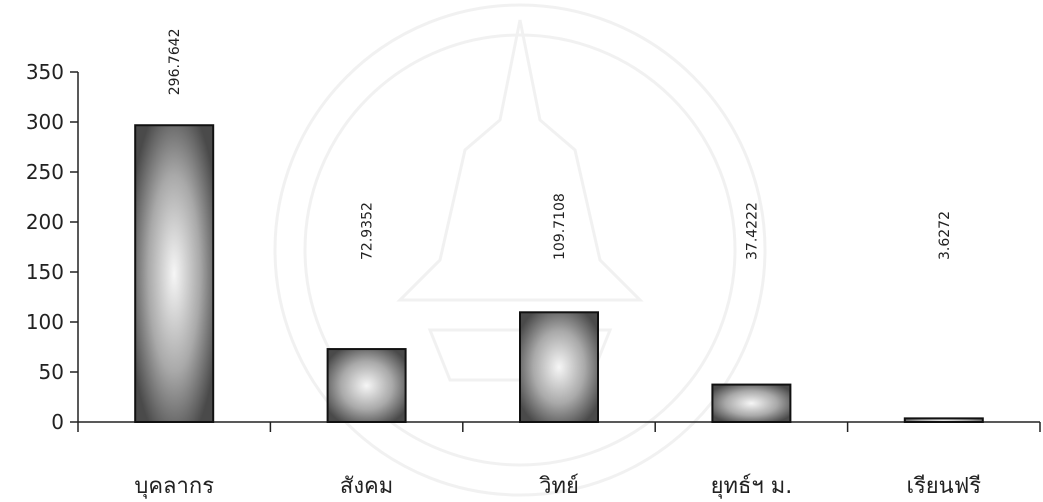  I want to click on y-tick-label: 50, so click(51, 372).